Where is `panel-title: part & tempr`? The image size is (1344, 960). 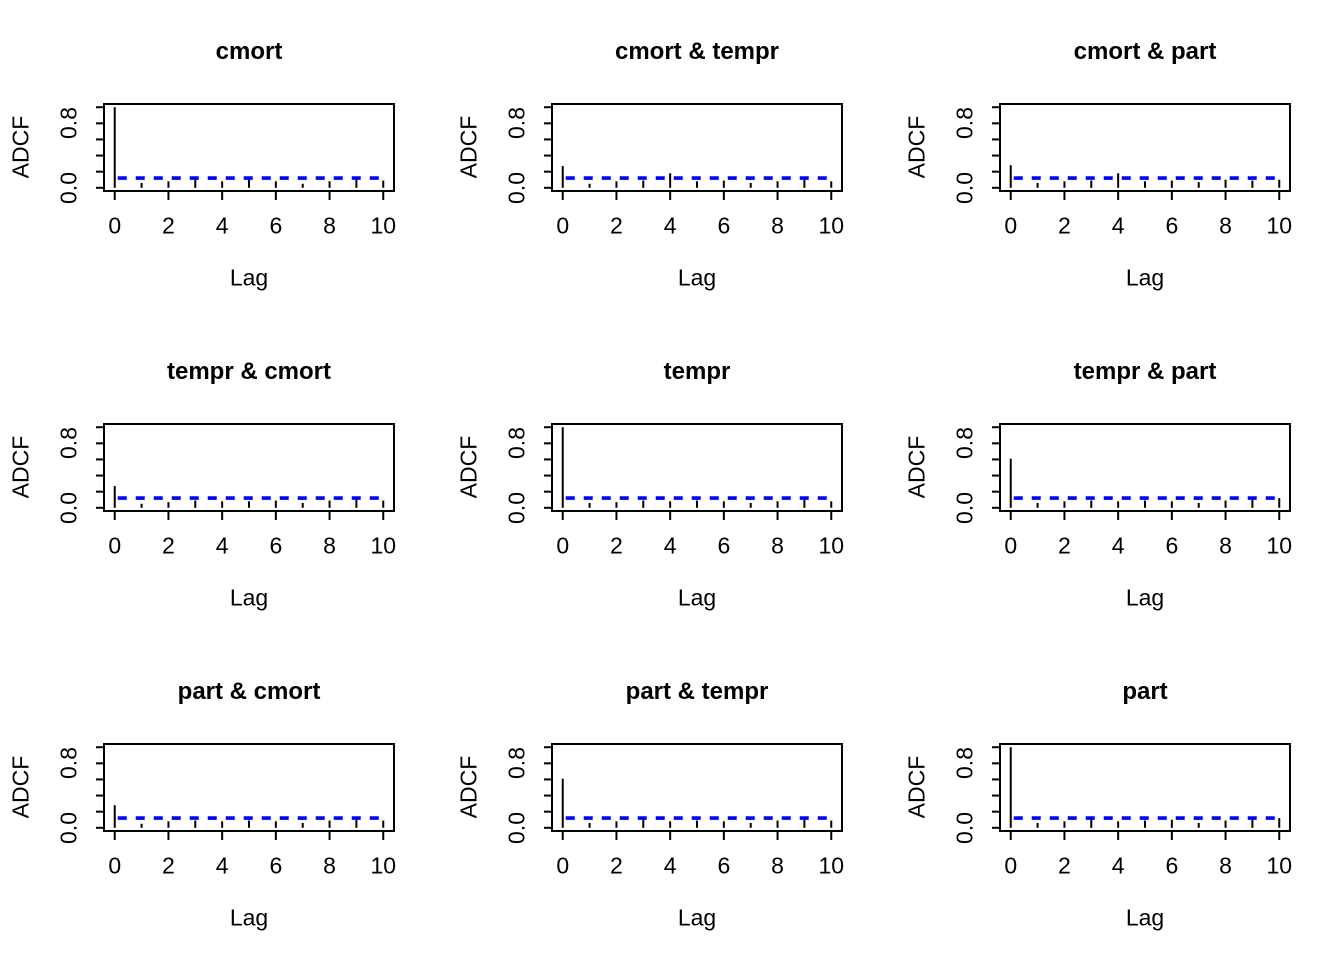
panel-title: part & tempr is located at coordinates (697, 691).